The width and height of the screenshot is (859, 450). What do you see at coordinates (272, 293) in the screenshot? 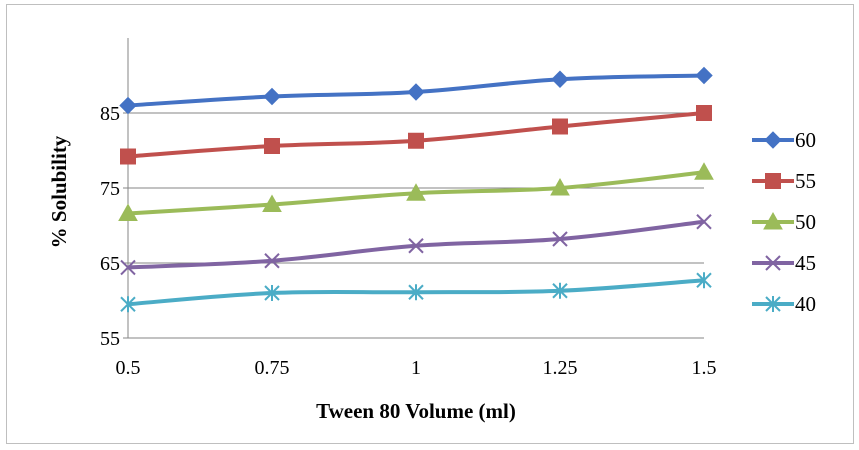
I see `point-40-0.75` at bounding box center [272, 293].